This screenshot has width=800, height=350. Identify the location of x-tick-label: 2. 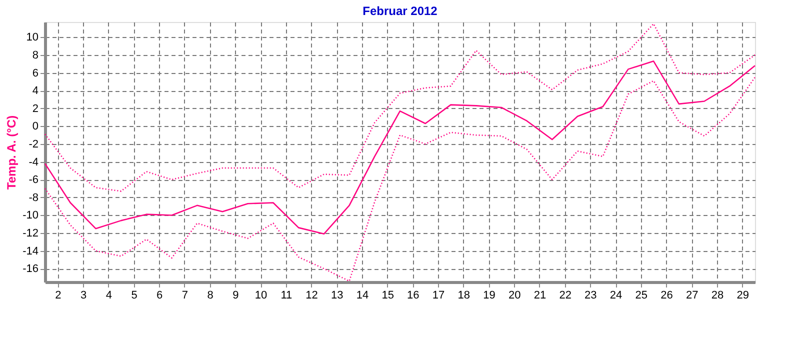
(58, 296).